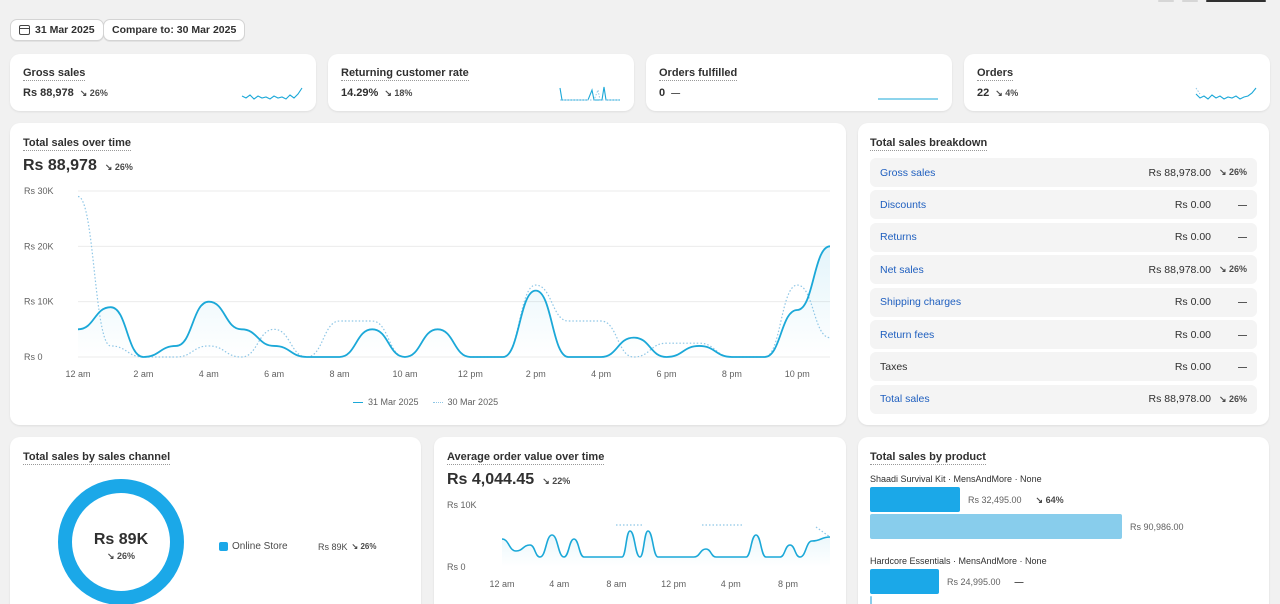  I want to click on y-tick-label: Rs 10K, so click(39, 302).